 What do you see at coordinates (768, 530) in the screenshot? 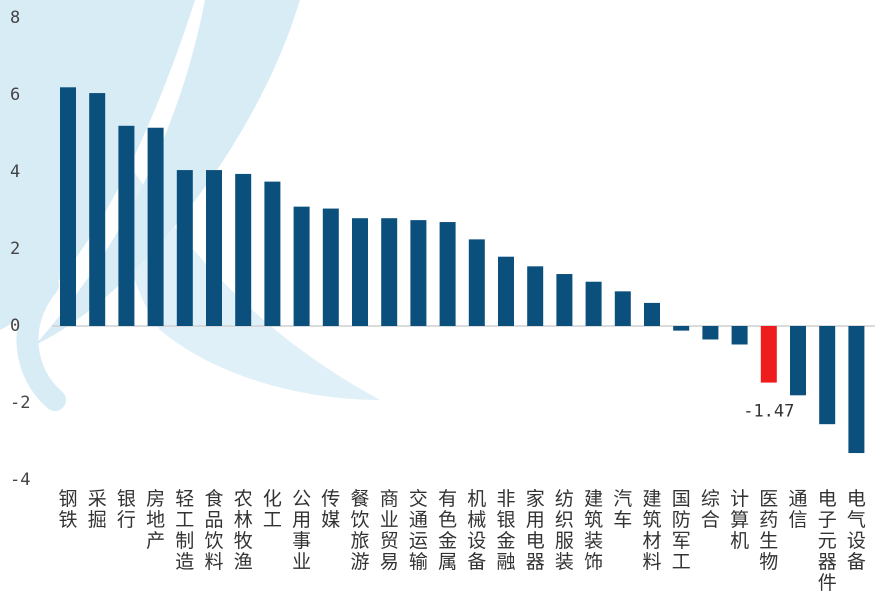
I see `x-tick-label: 医药生物` at bounding box center [768, 530].